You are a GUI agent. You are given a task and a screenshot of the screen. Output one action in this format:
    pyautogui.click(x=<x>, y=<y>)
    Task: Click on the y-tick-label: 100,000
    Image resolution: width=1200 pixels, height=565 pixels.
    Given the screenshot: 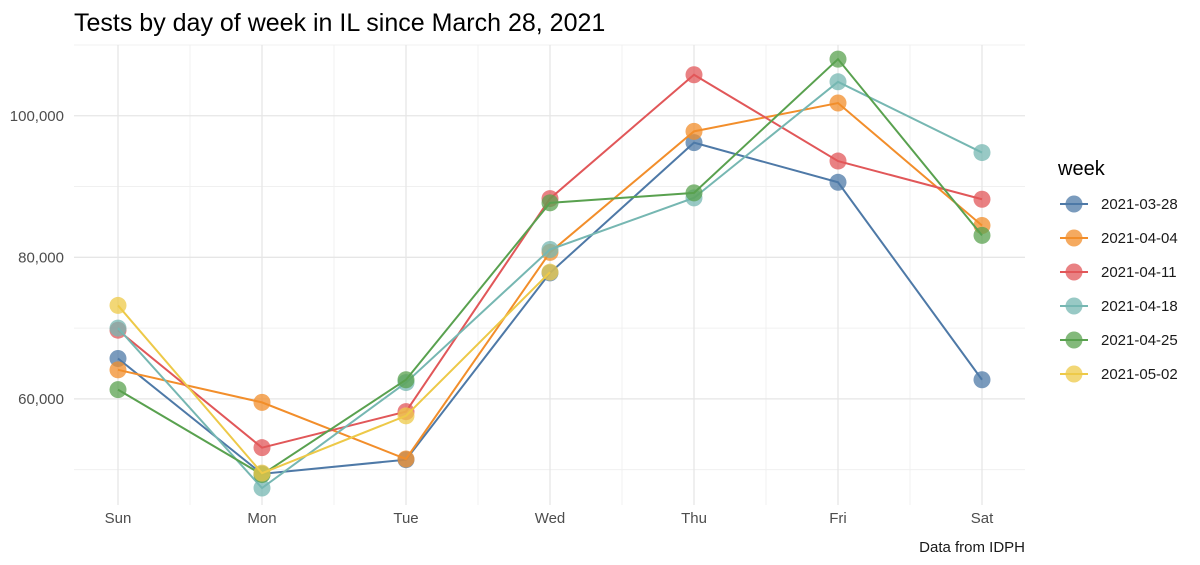 What is the action you would take?
    pyautogui.click(x=37, y=116)
    